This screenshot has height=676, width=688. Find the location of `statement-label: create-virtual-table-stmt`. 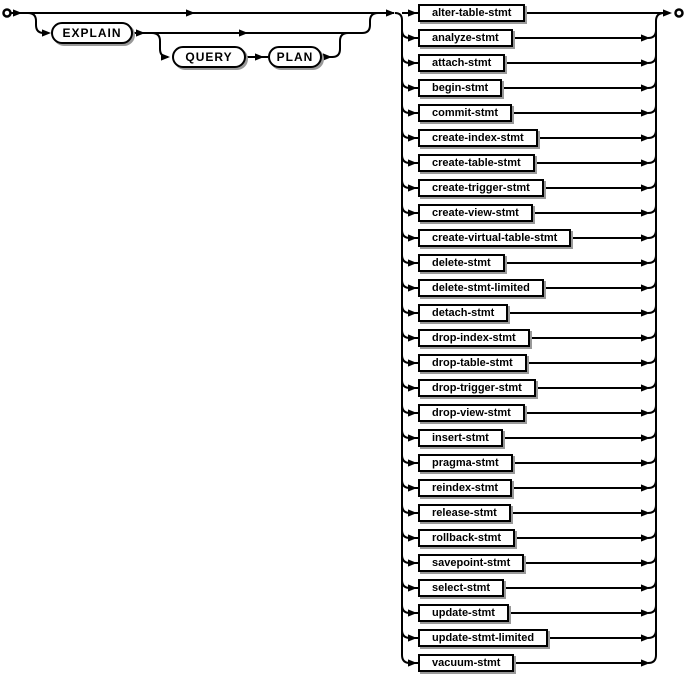

statement-label: create-virtual-table-stmt is located at coordinates (495, 237).